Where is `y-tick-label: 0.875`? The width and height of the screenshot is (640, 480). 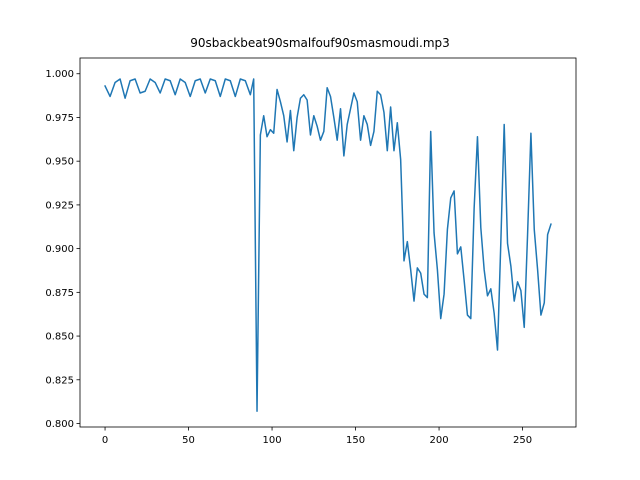 y-tick-label: 0.875 is located at coordinates (59, 293).